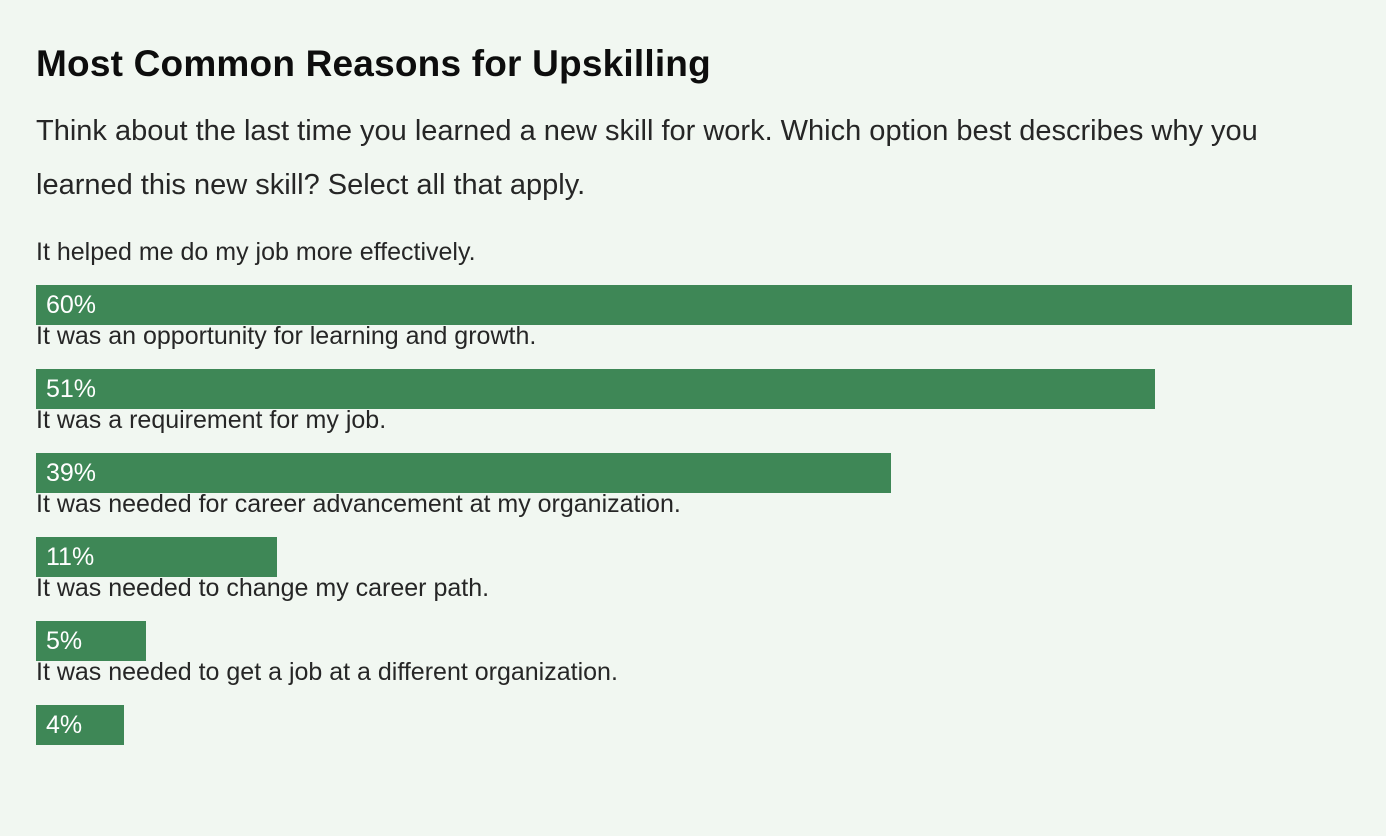 This screenshot has height=836, width=1386. Describe the element at coordinates (71, 389) in the screenshot. I see `bar-value-label: 51%` at that location.